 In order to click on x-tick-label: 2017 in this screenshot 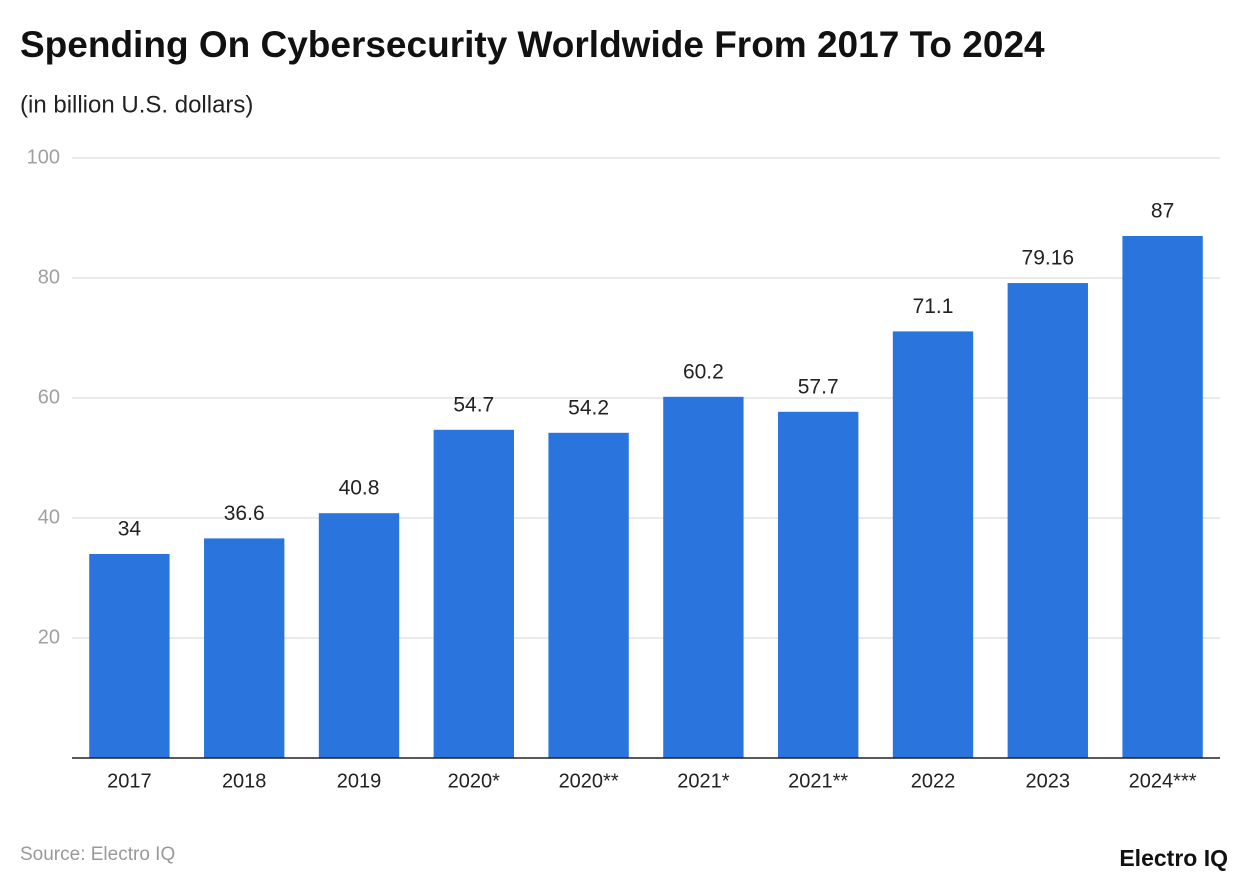, I will do `click(129, 781)`.